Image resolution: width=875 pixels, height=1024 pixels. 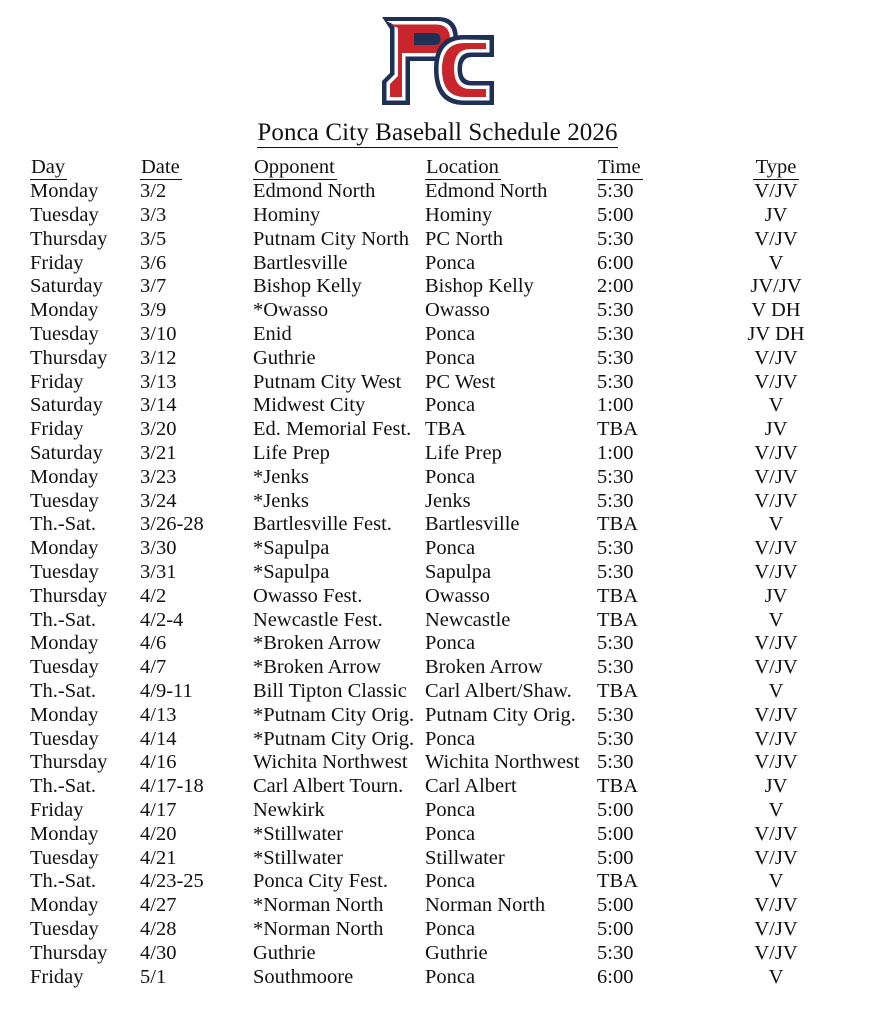 I want to click on cell-date: 4/21, so click(x=158, y=857).